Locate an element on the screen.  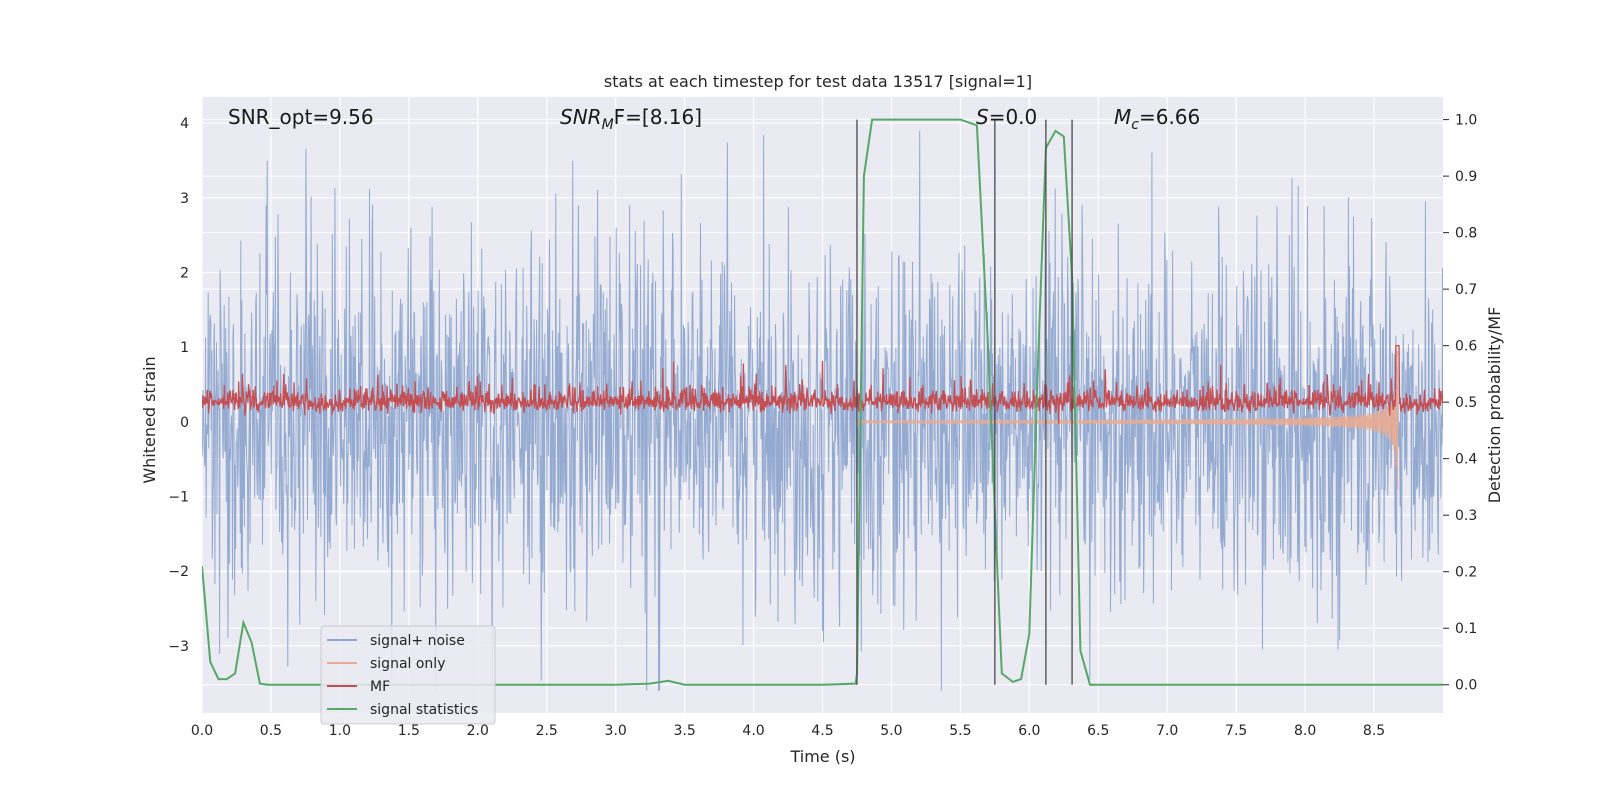
series-mf is located at coordinates (822, 384).